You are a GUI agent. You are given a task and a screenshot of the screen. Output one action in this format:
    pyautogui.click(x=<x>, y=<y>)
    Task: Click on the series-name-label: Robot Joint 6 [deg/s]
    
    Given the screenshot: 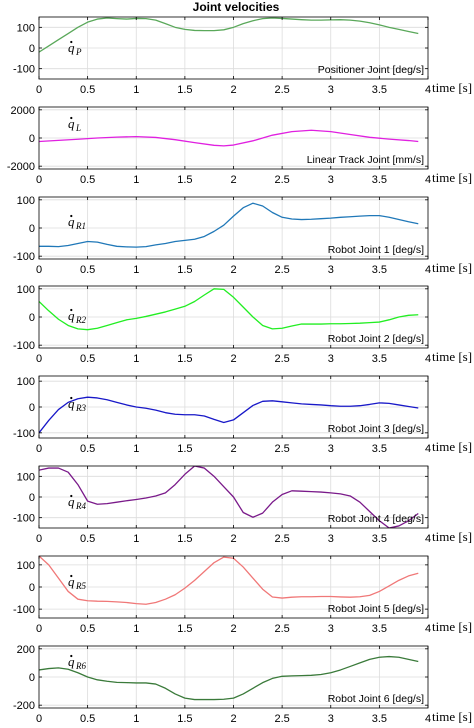 What is the action you would take?
    pyautogui.click(x=376, y=699)
    